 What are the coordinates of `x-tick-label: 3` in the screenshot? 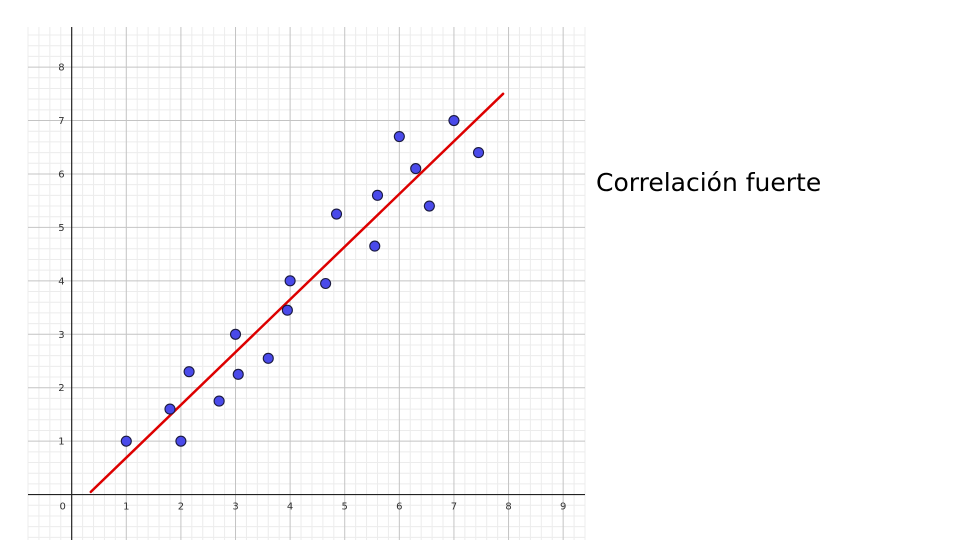 It's located at (235, 507).